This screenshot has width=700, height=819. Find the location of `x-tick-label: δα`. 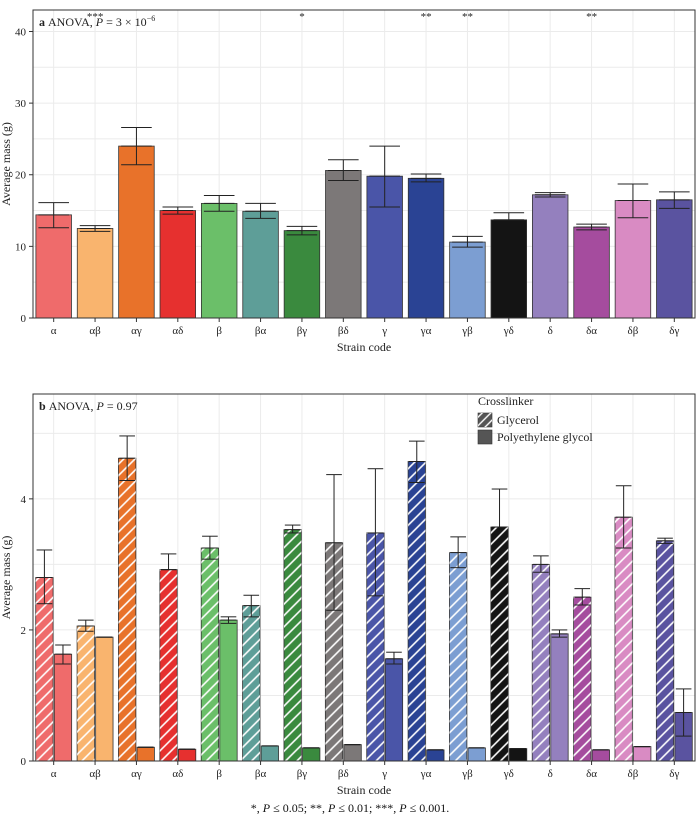

x-tick-label: δα is located at coordinates (591, 331).